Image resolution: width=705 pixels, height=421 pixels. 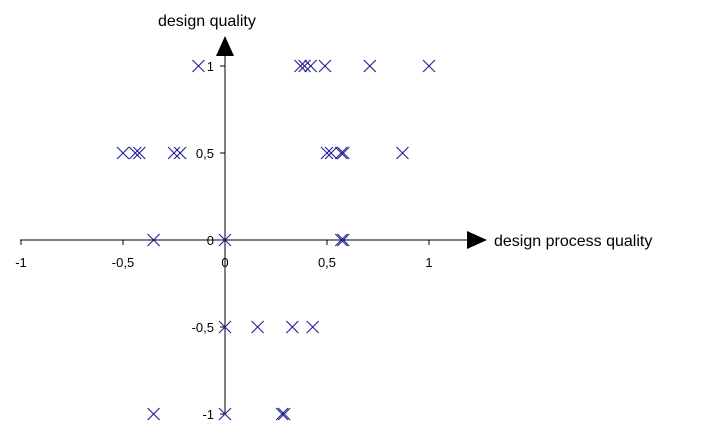 I want to click on y-tick-label: -1, so click(x=208, y=414).